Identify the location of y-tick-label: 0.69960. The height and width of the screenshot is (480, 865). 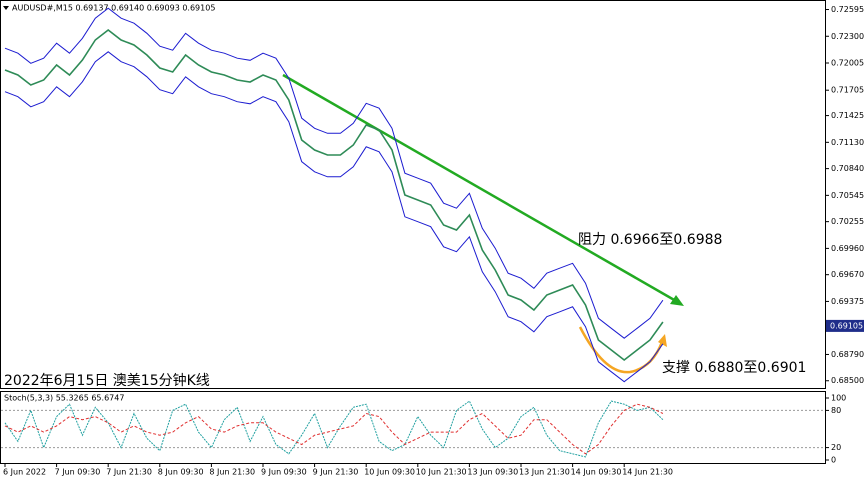
(847, 248).